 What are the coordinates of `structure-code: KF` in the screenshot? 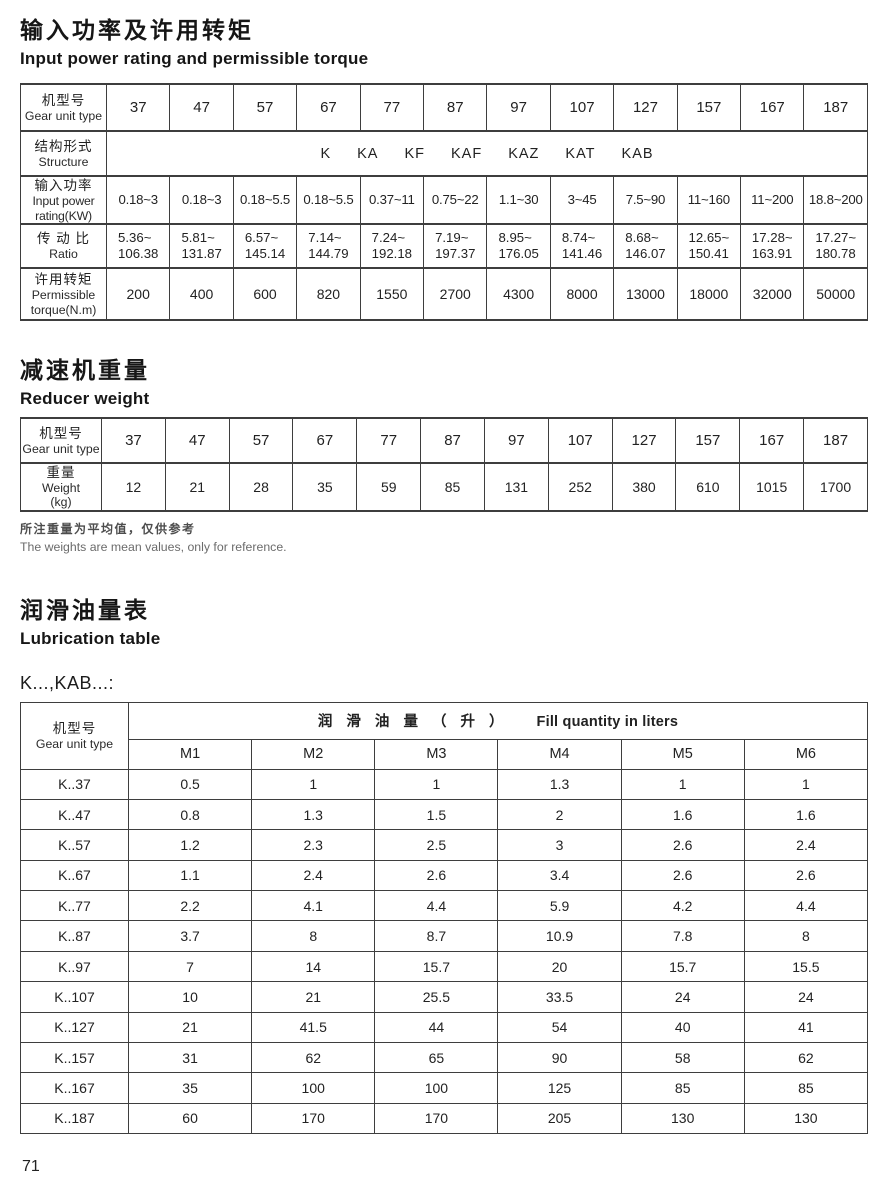 It's located at (414, 154).